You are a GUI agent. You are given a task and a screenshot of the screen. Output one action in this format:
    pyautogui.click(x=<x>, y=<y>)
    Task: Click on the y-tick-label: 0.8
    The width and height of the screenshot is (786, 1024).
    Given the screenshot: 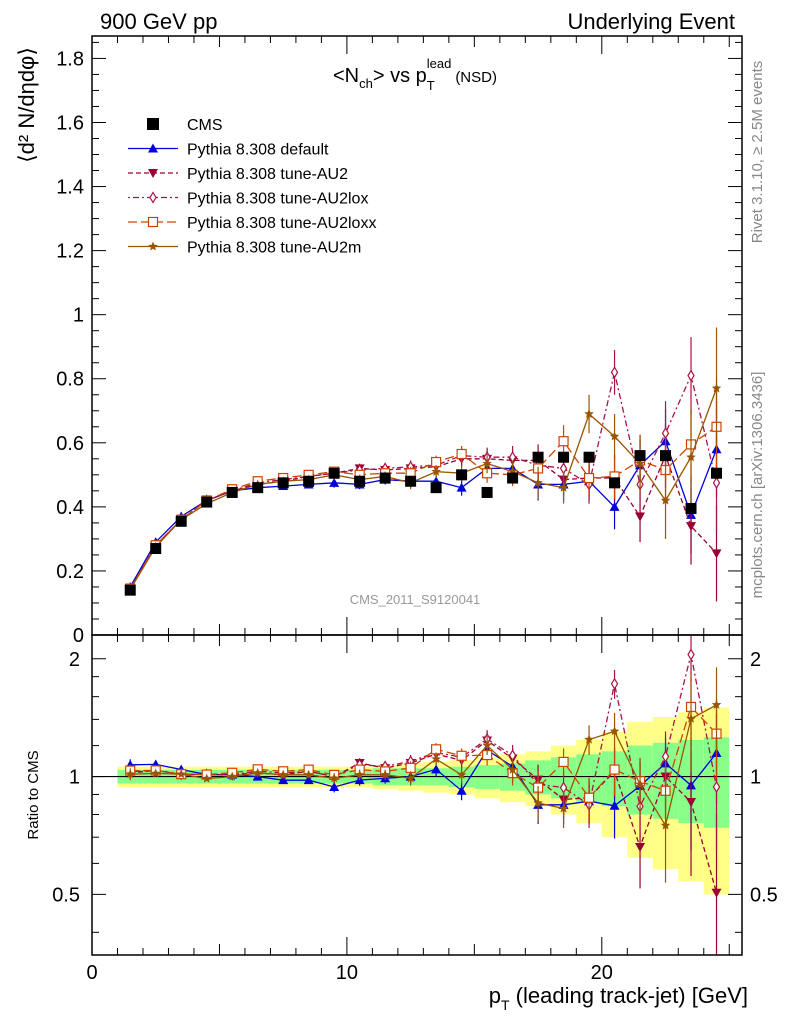 What is the action you would take?
    pyautogui.click(x=70, y=380)
    